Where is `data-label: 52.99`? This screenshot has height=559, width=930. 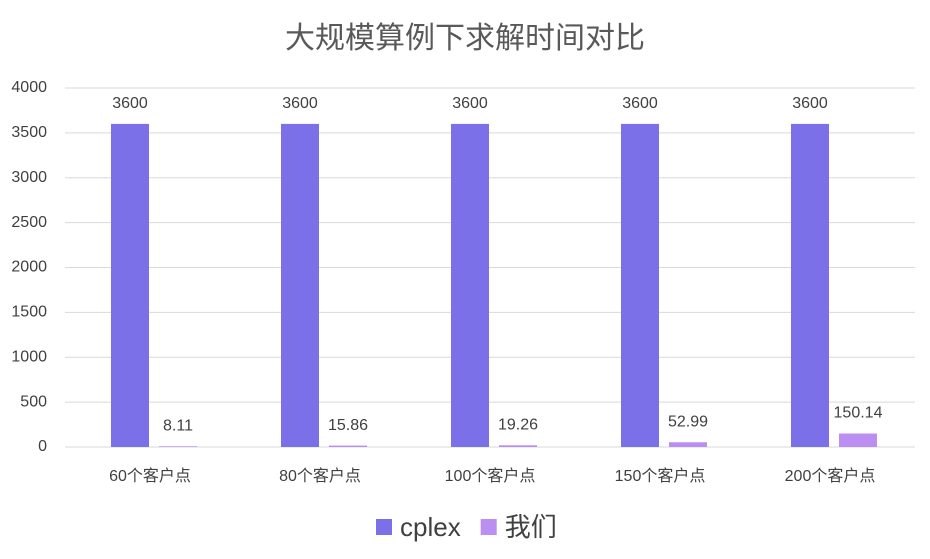
data-label: 52.99 is located at coordinates (688, 421).